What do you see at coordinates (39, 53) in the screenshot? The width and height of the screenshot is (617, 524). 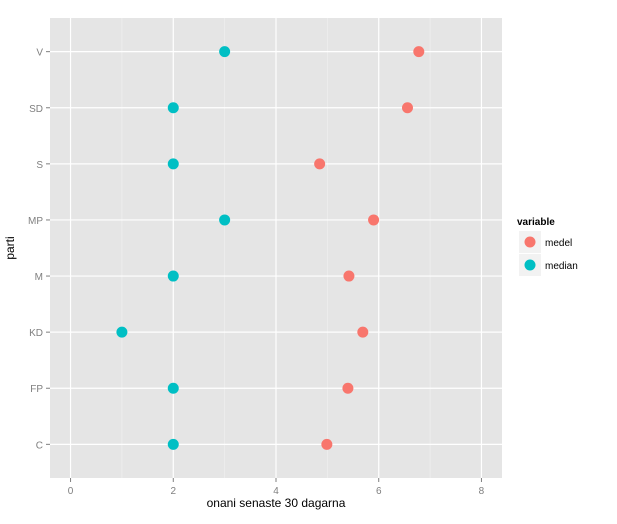 I see `y-tick-label: V` at bounding box center [39, 53].